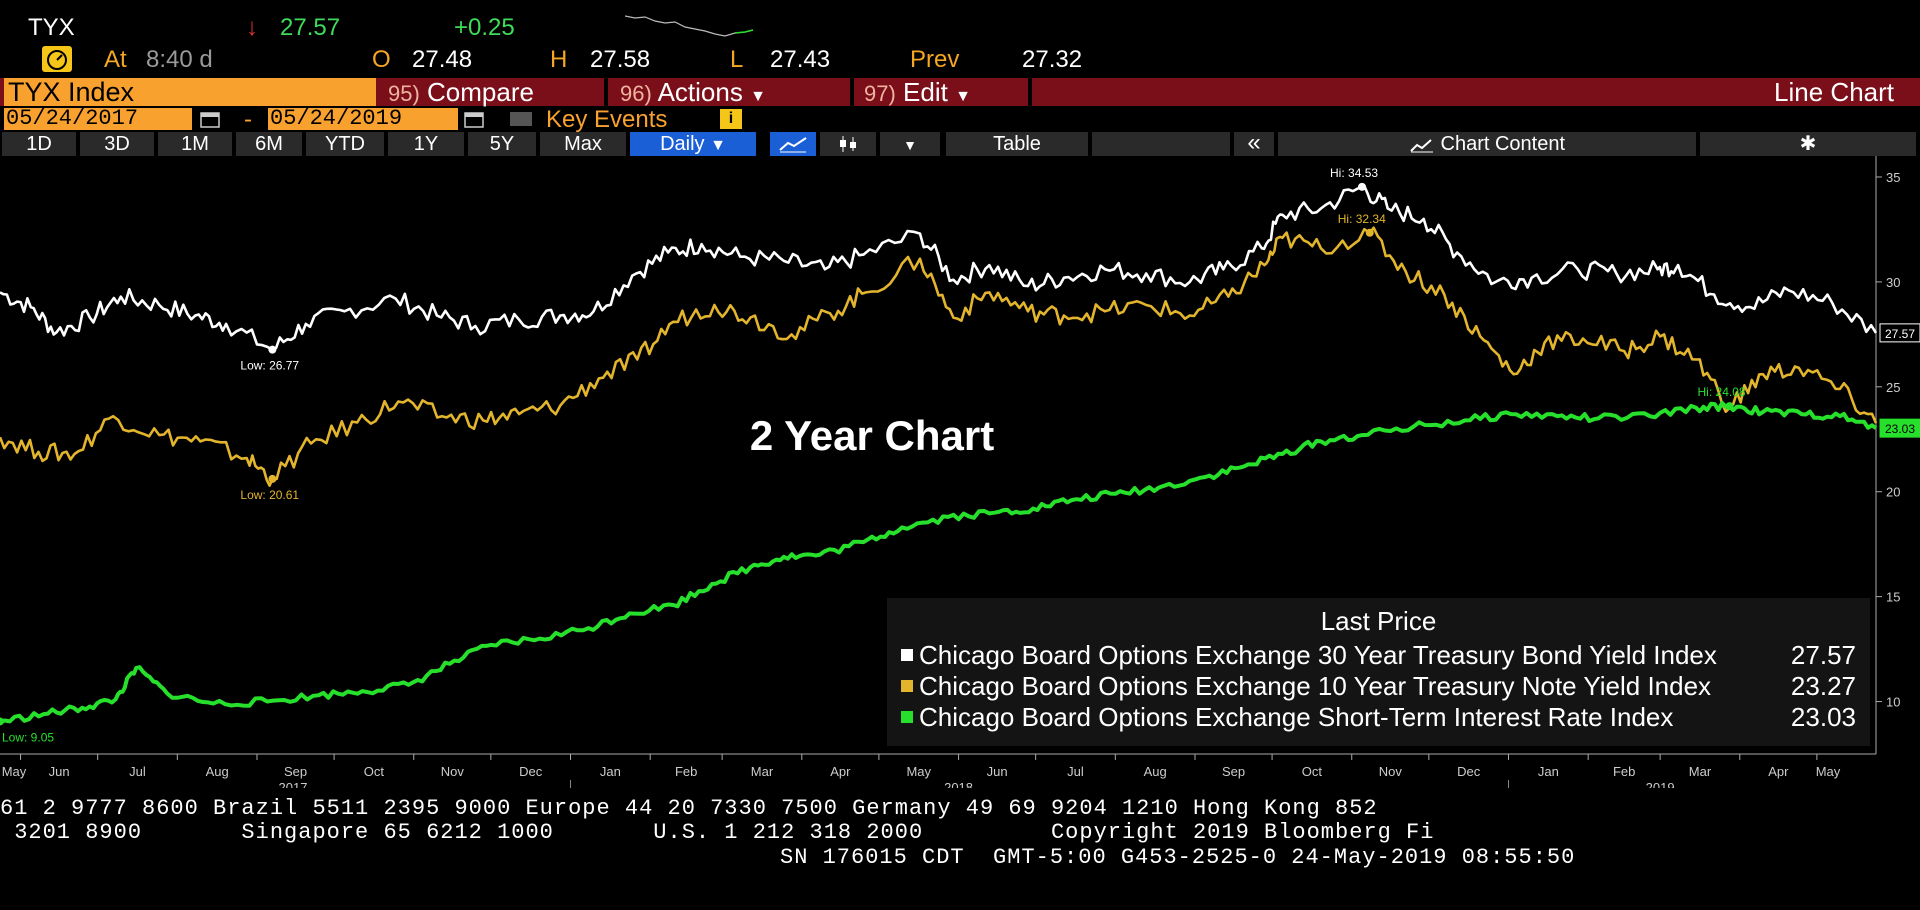 The height and width of the screenshot is (910, 1920). I want to click on period-button-3d: 3D, so click(117, 144).